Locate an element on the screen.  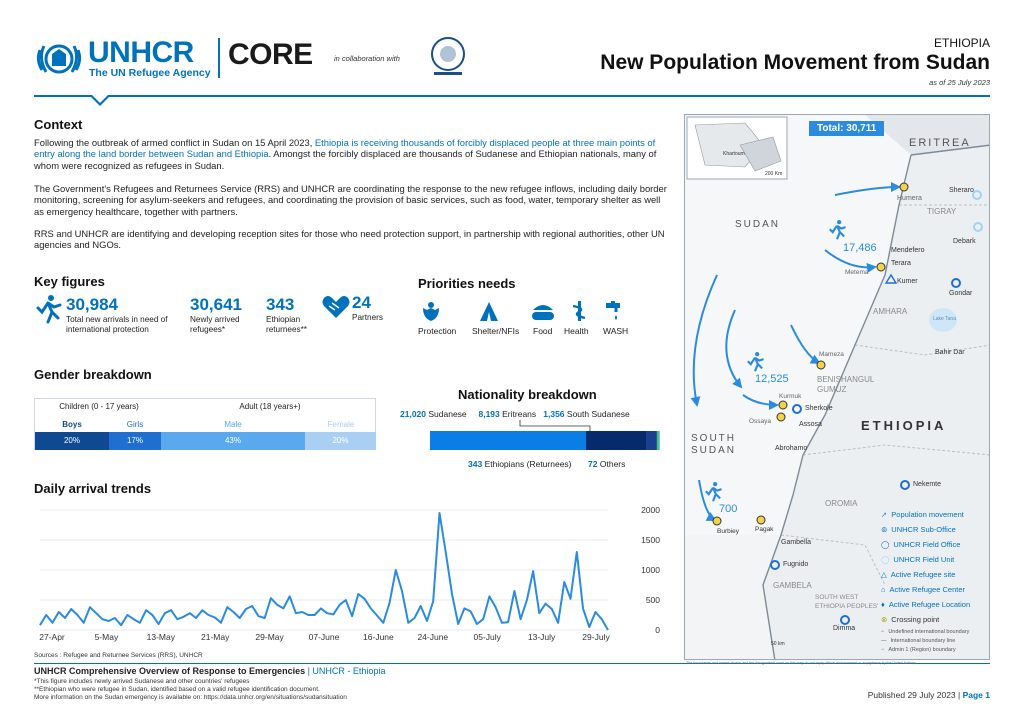
nat-bar-eritreans is located at coordinates (616, 440).